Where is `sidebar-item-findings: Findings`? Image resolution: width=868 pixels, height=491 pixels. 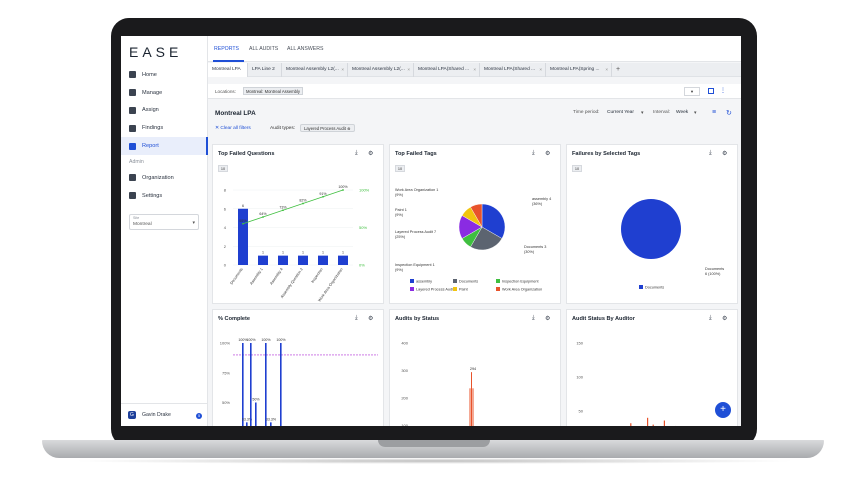 sidebar-item-findings: Findings is located at coordinates (164, 128).